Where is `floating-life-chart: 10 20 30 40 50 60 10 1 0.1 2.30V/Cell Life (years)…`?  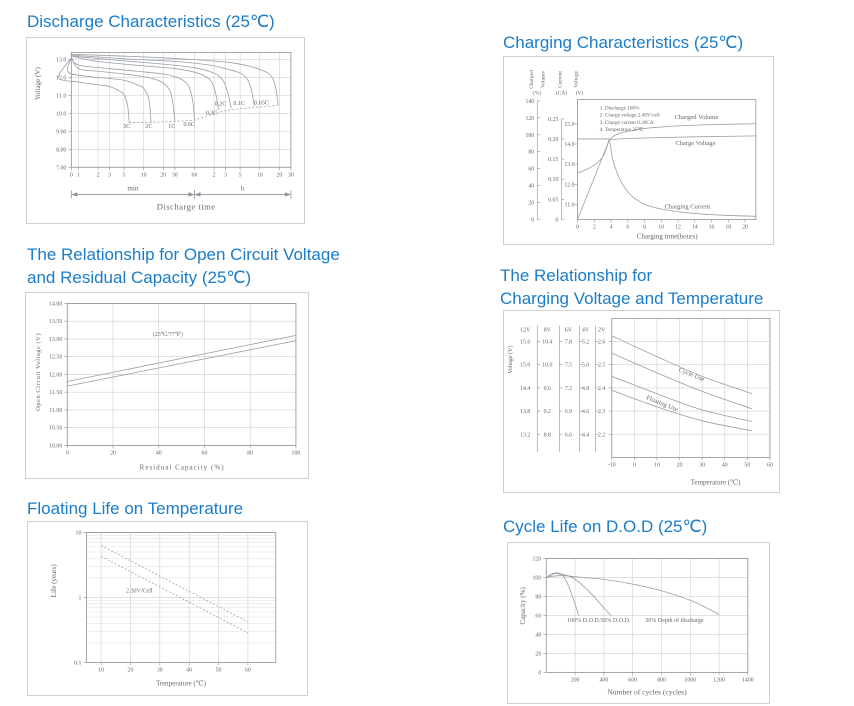 floating-life-chart: 10 20 30 40 50 60 10 1 0.1 2.30V/Cell Life (years)… is located at coordinates (163, 609).